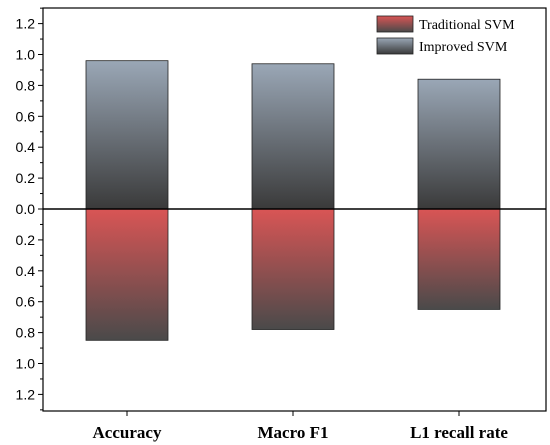 Image resolution: width=550 pixels, height=445 pixels. What do you see at coordinates (127, 432) in the screenshot?
I see `x-category-label: Accuracy` at bounding box center [127, 432].